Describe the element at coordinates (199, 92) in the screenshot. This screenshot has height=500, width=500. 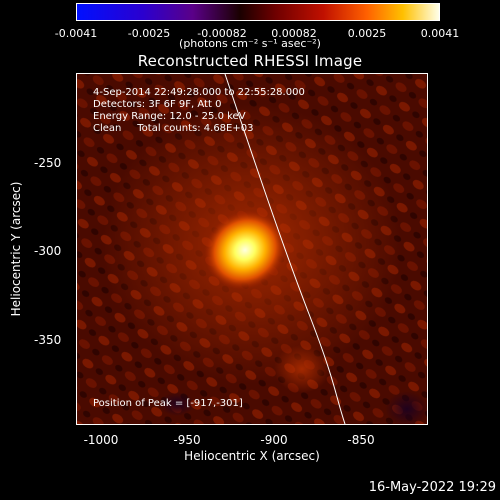
I see `time-range: 4-Sep-2014 22:49:28.000 to 22:55:28.000` at that location.